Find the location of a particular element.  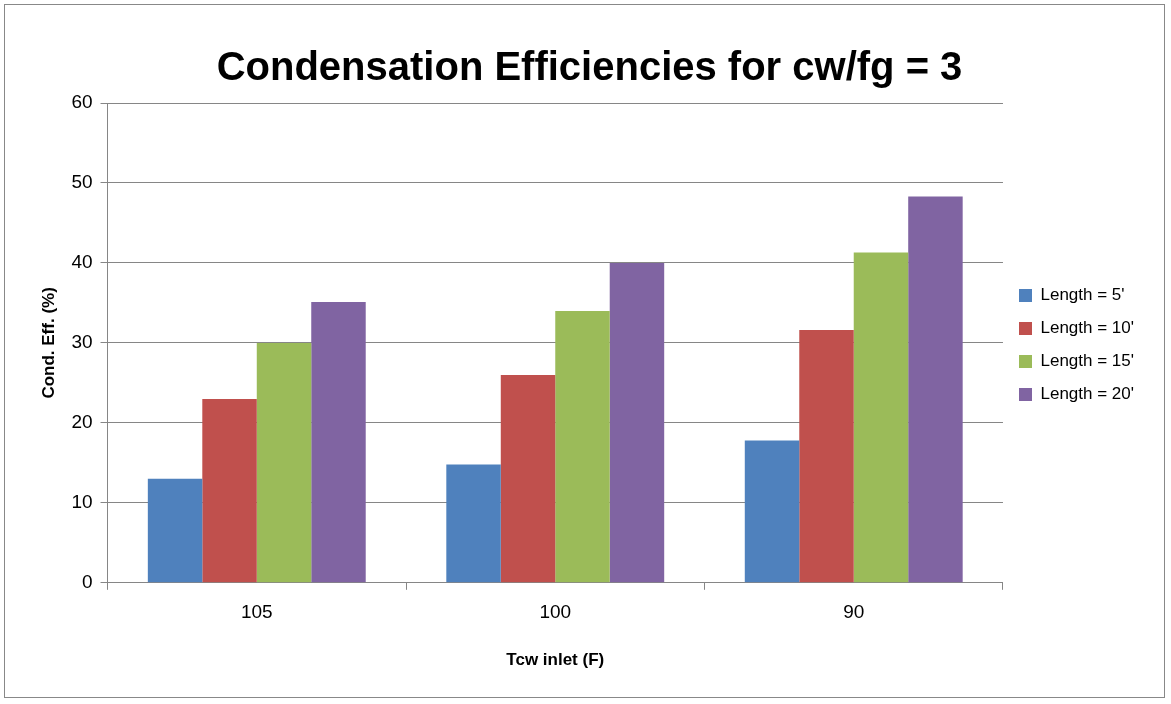

chart-title: Condensation Efficiencies for cw/fg = 3 is located at coordinates (589, 66).